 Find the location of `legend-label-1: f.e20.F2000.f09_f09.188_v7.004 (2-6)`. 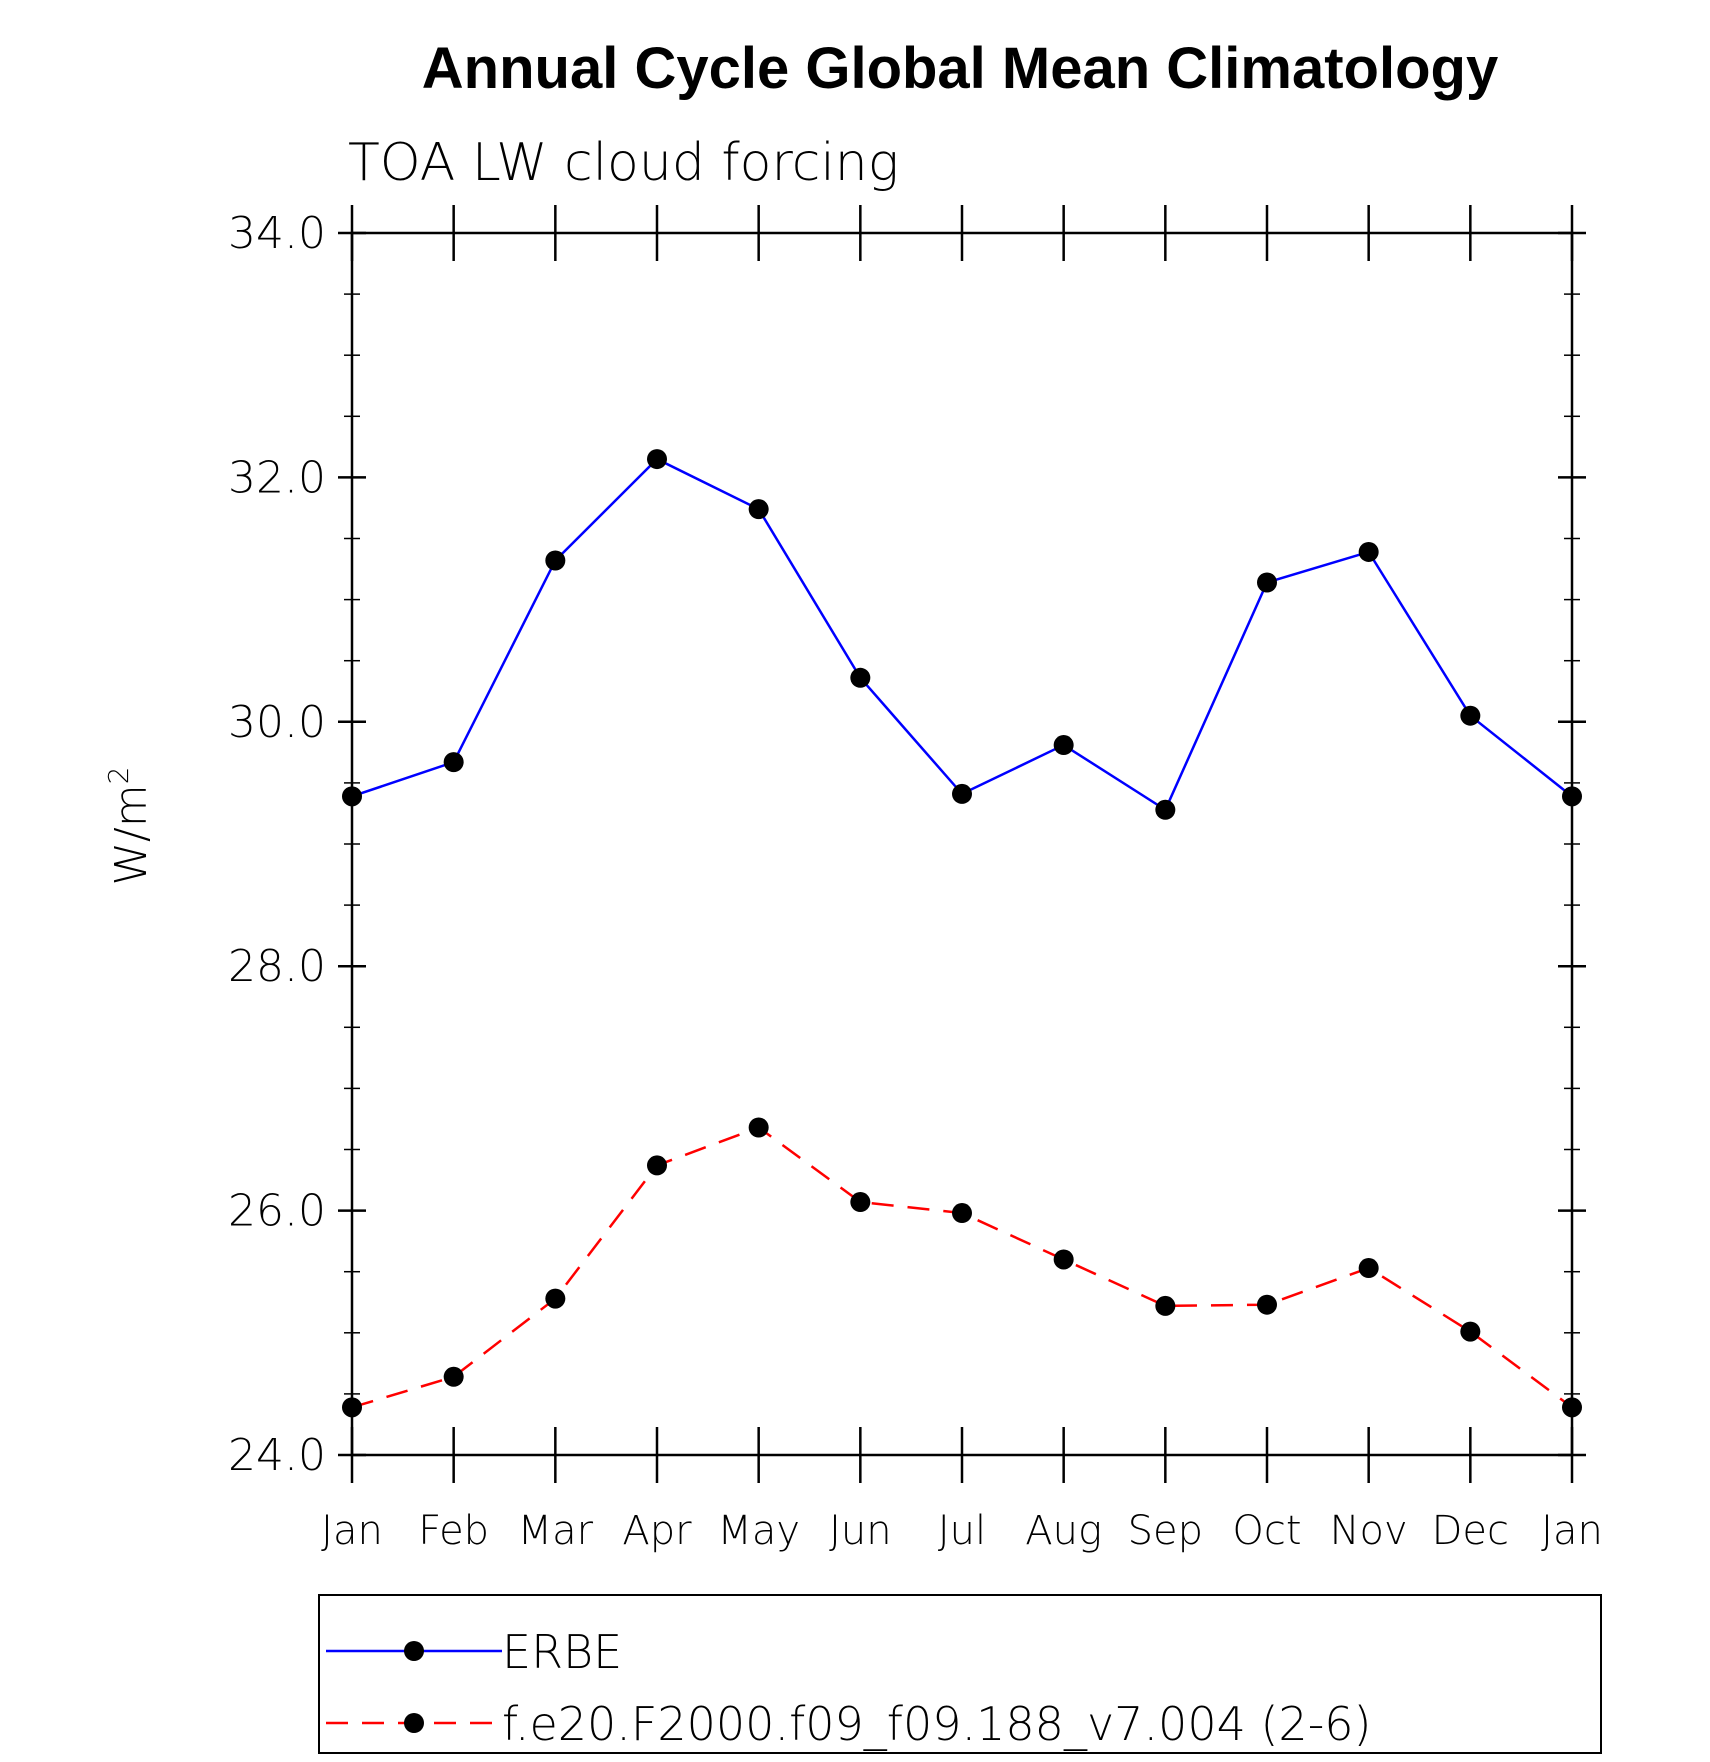

legend-label-1: f.e20.F2000.f09_f09.188_v7.004 (2-6) is located at coordinates (937, 1724).